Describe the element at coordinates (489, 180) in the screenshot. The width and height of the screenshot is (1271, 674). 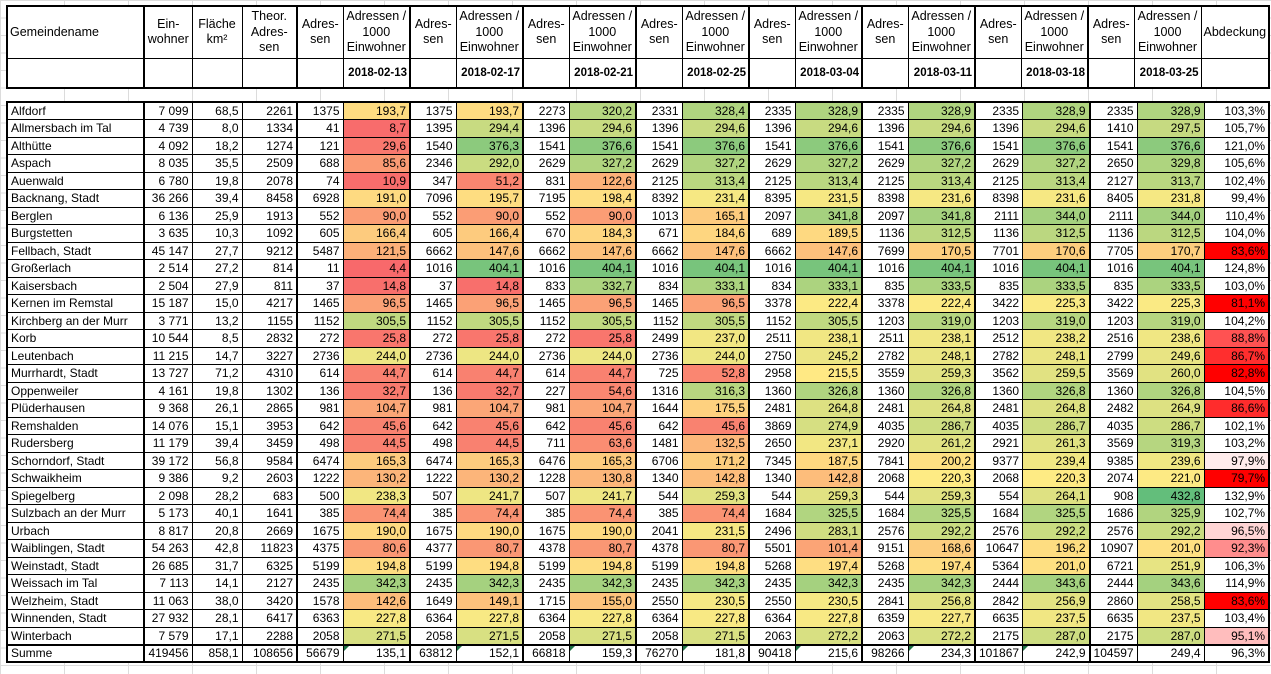
I see `cell-adressen-per-1000: 51,2` at that location.